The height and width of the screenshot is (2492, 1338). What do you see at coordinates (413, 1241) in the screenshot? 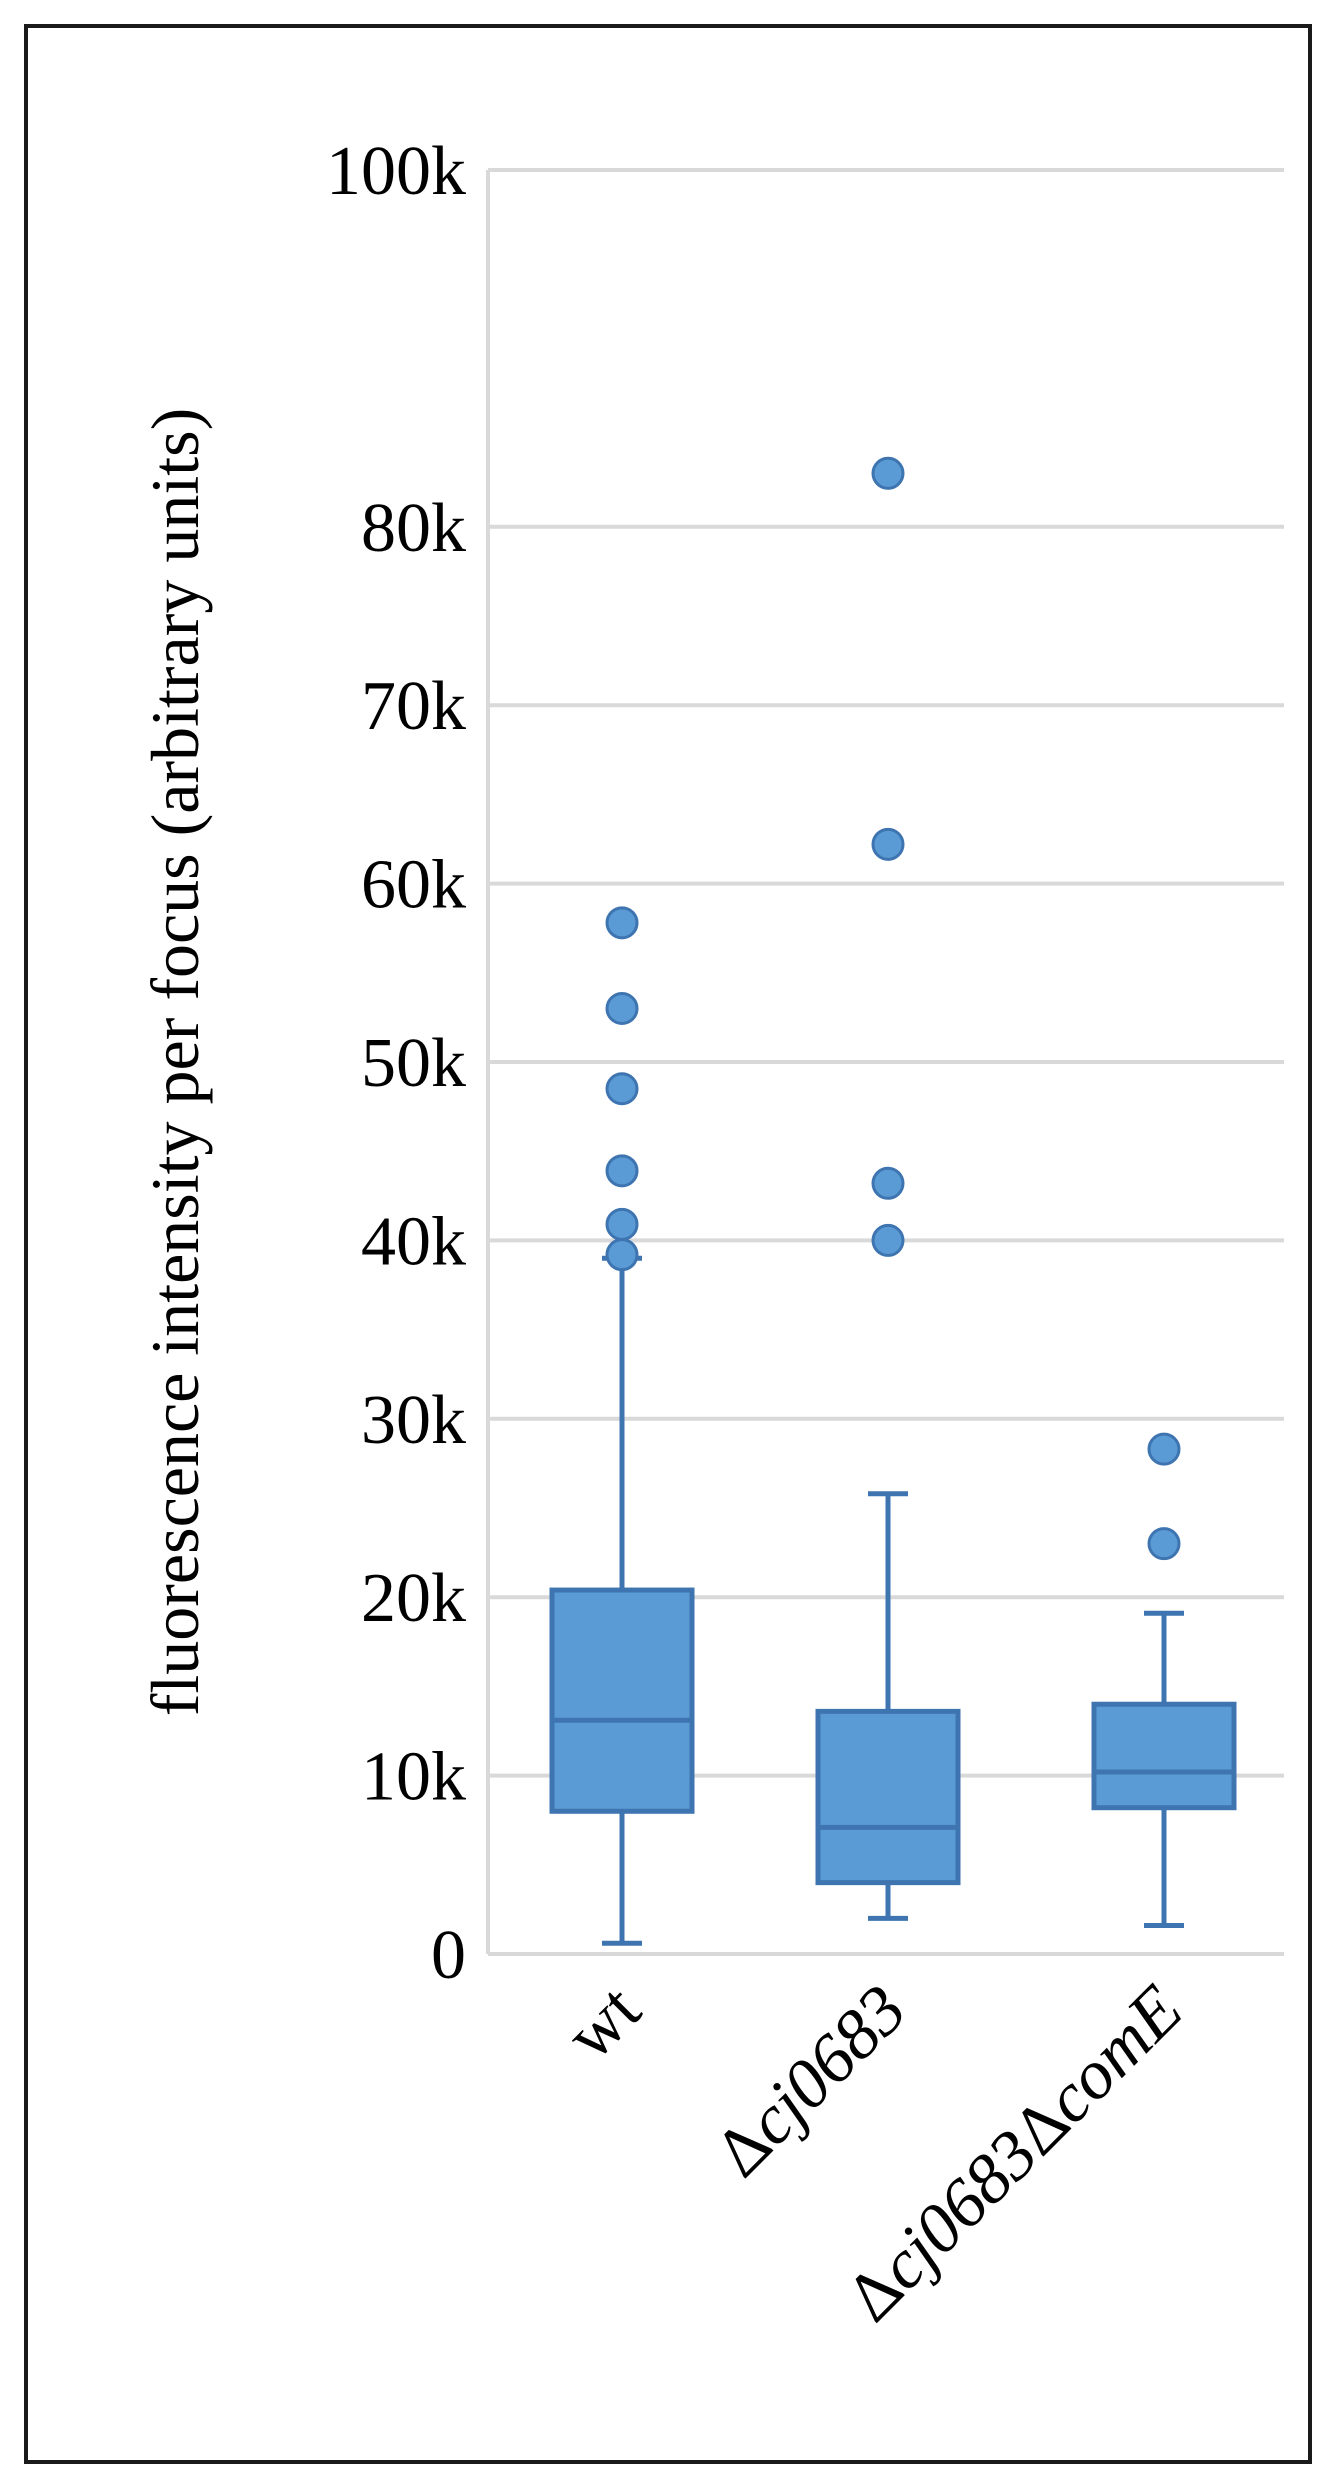
I see `y-tick-label-4: 40k` at bounding box center [413, 1241].